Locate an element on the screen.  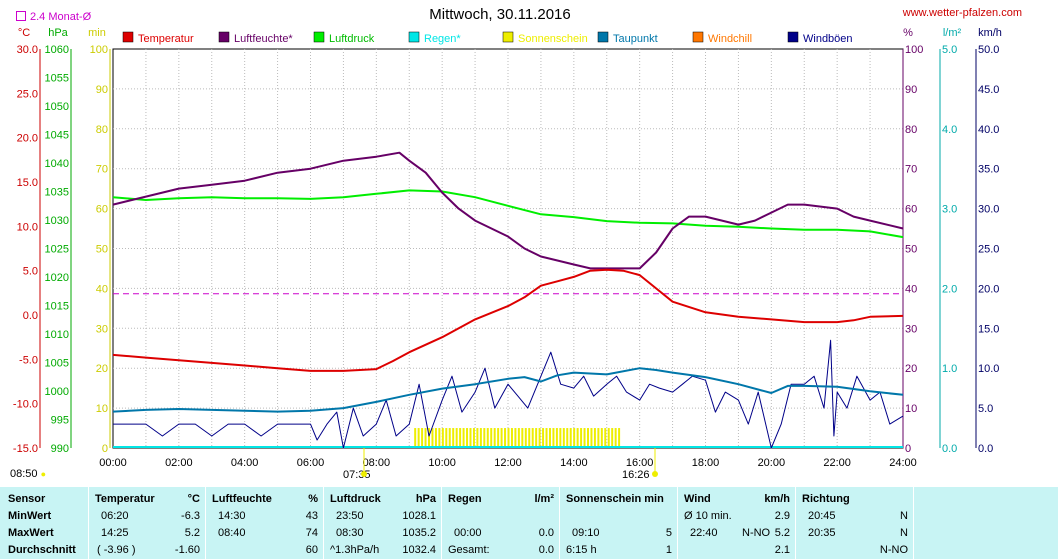
wind-header: Wind is located at coordinates (697, 499).